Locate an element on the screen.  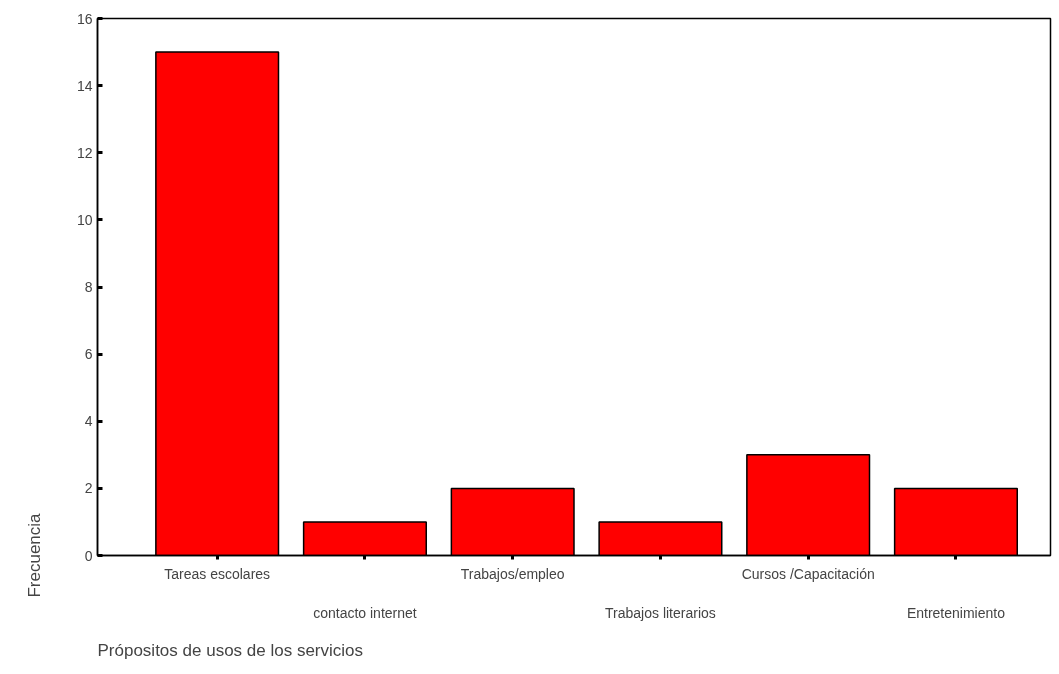
x-tick-label: contacto internet is located at coordinates (365, 612).